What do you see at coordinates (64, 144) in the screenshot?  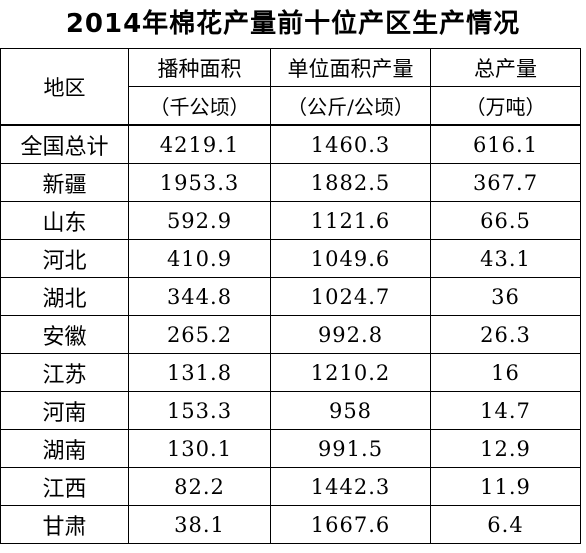 I see `region-cell: 全国总计` at bounding box center [64, 144].